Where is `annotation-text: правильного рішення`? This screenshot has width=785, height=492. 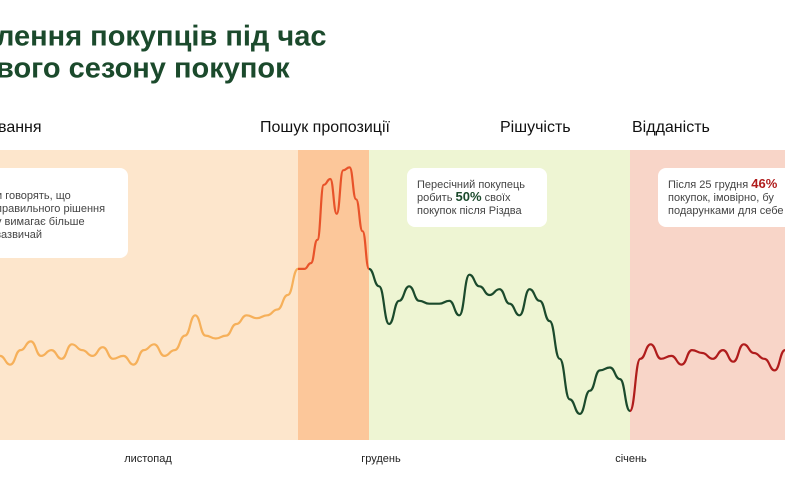 annotation-text: правильного рішення is located at coordinates (52, 209).